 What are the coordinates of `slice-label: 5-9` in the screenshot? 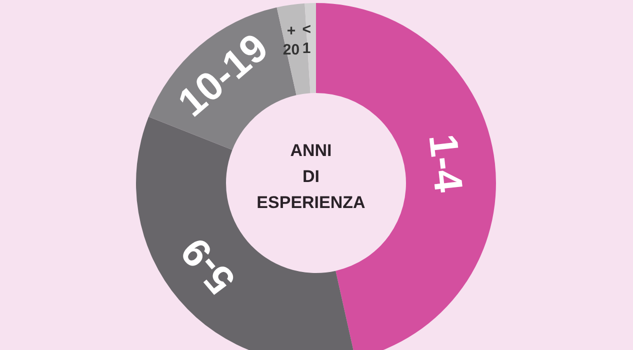 It's located at (208, 265).